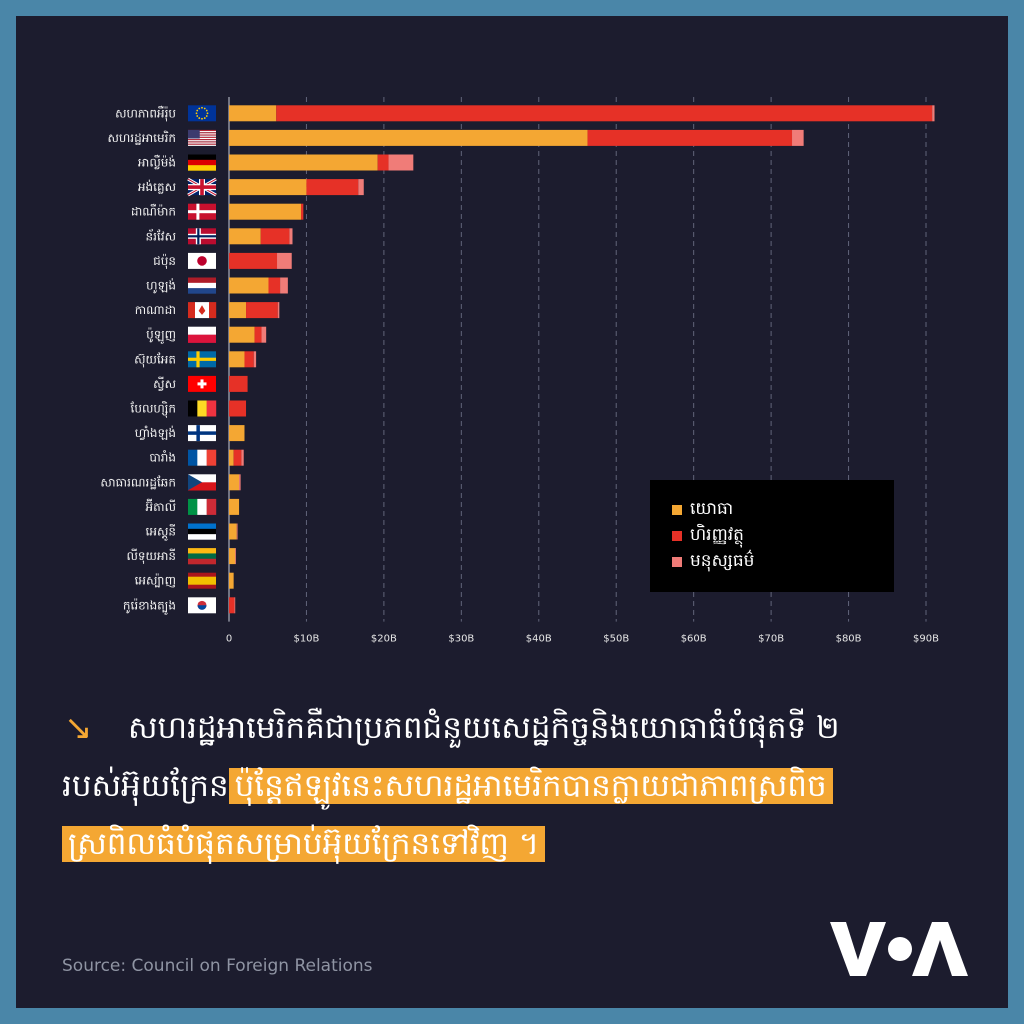 This screenshot has height=1024, width=1024. What do you see at coordinates (162, 457) in the screenshot?
I see `country-label: បារាំង` at bounding box center [162, 457].